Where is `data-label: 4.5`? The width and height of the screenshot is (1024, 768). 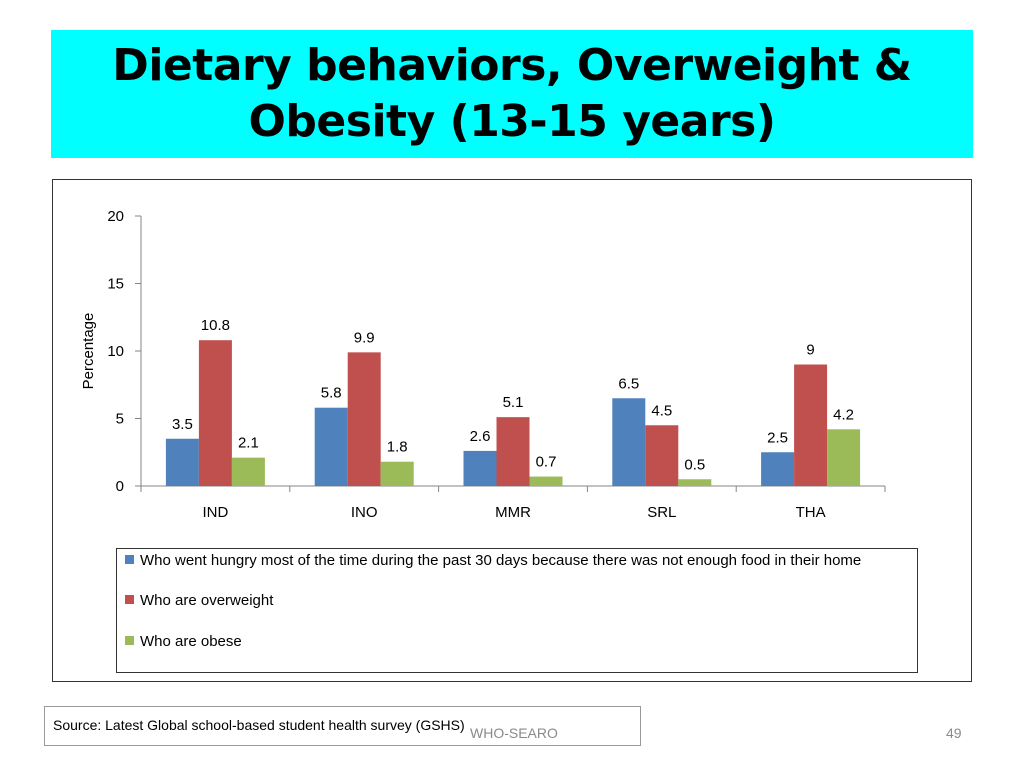 data-label: 4.5 is located at coordinates (661, 410).